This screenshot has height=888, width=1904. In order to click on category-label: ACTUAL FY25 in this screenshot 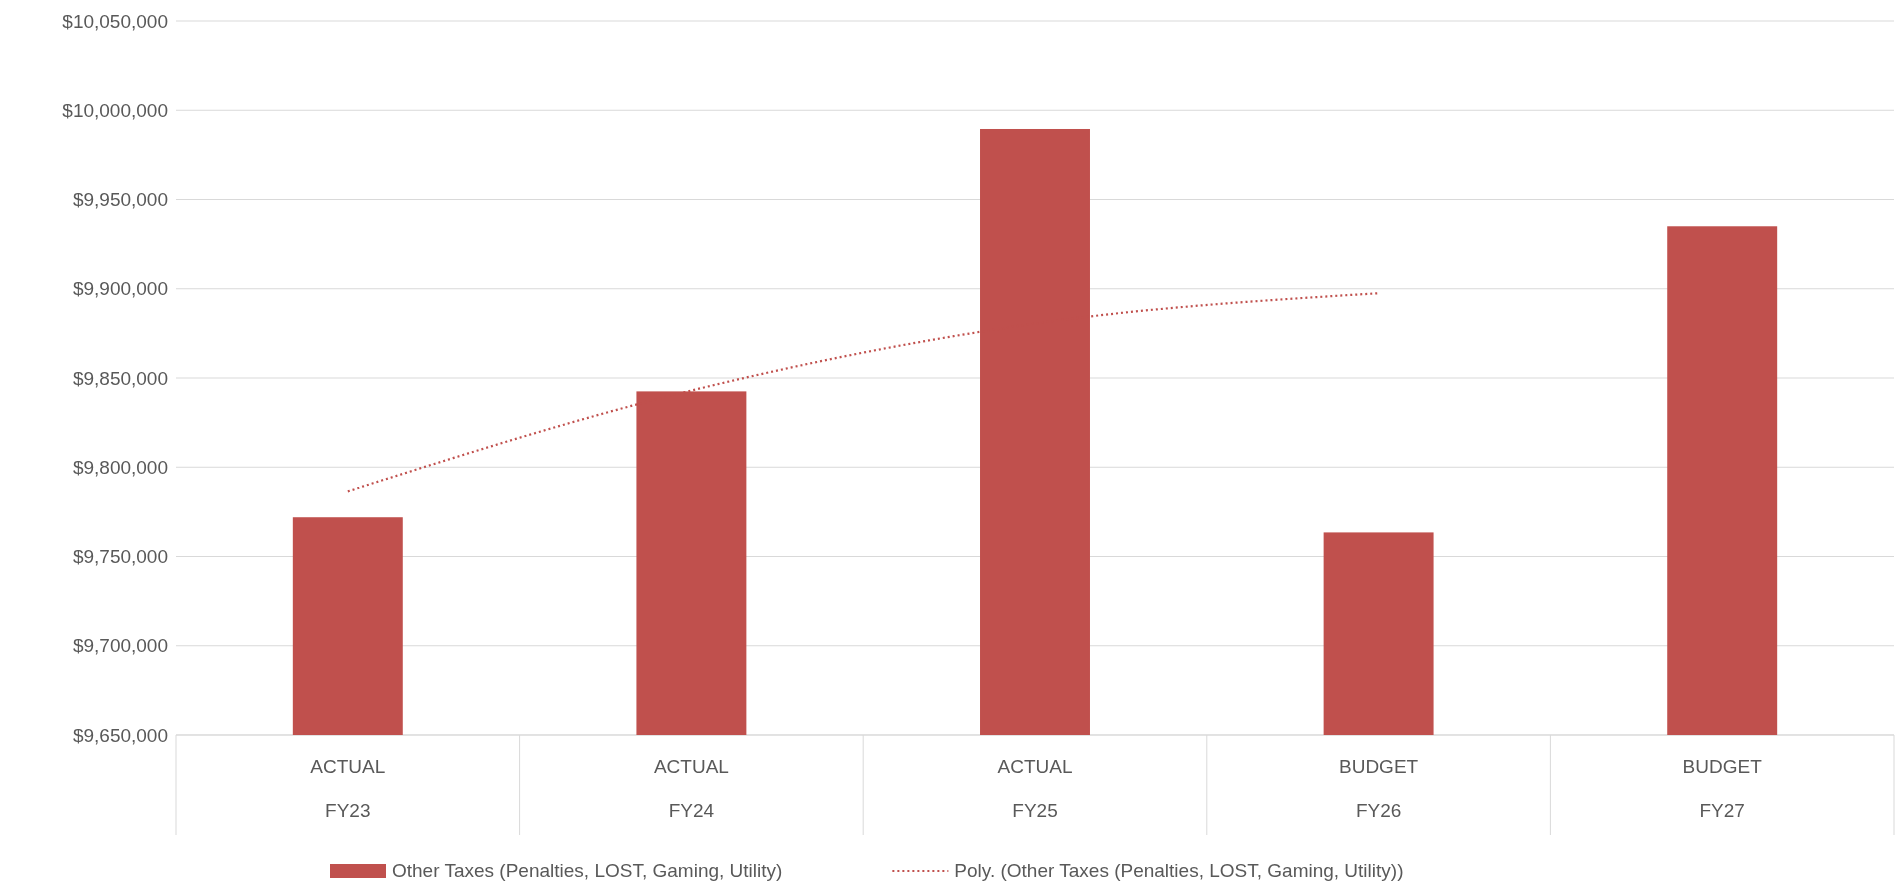, I will do `click(1035, 788)`.